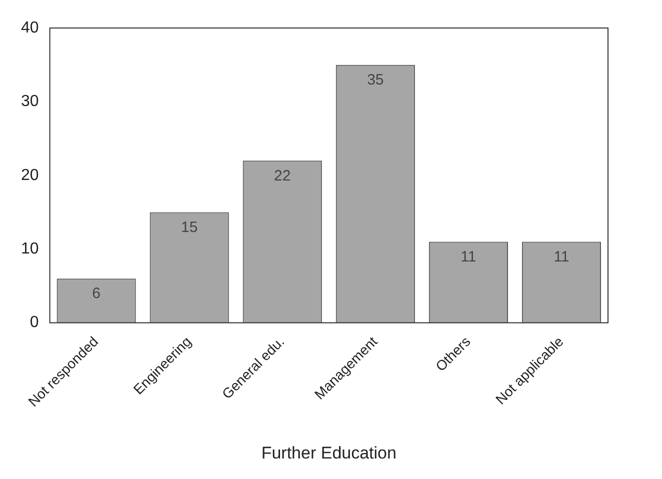  I want to click on y-tick-label: 40, so click(30, 27).